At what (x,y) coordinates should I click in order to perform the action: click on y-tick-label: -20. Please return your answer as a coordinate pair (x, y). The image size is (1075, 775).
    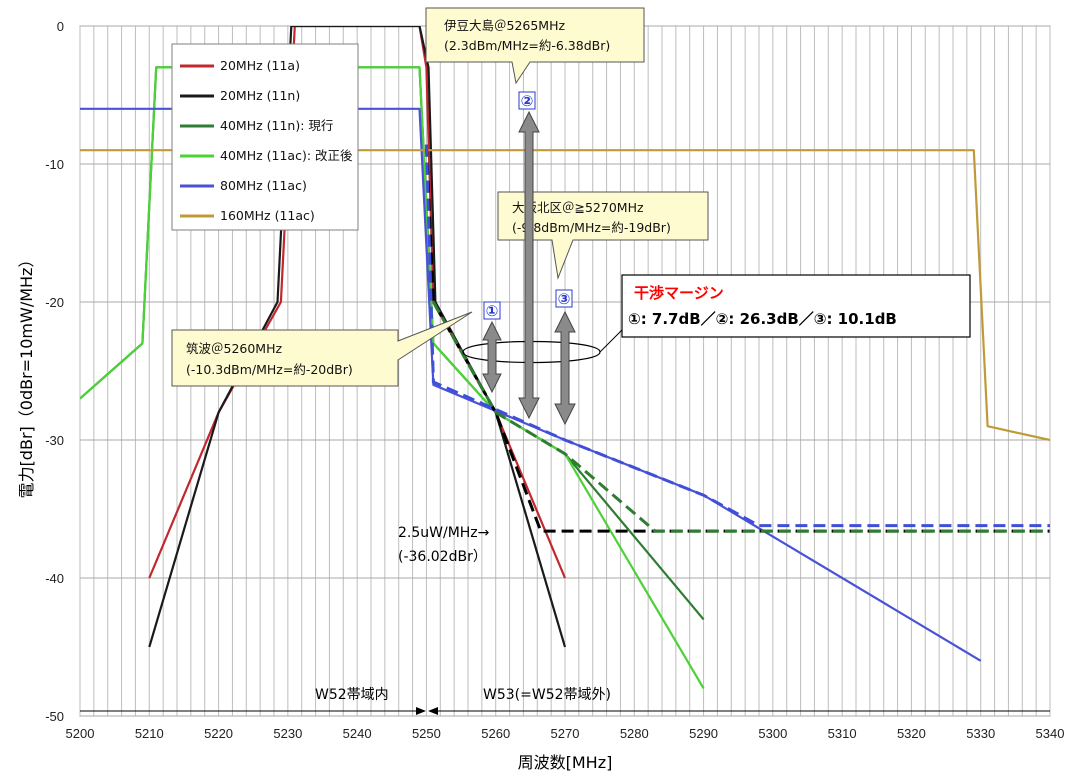
    Looking at the image, I should click on (54, 302).